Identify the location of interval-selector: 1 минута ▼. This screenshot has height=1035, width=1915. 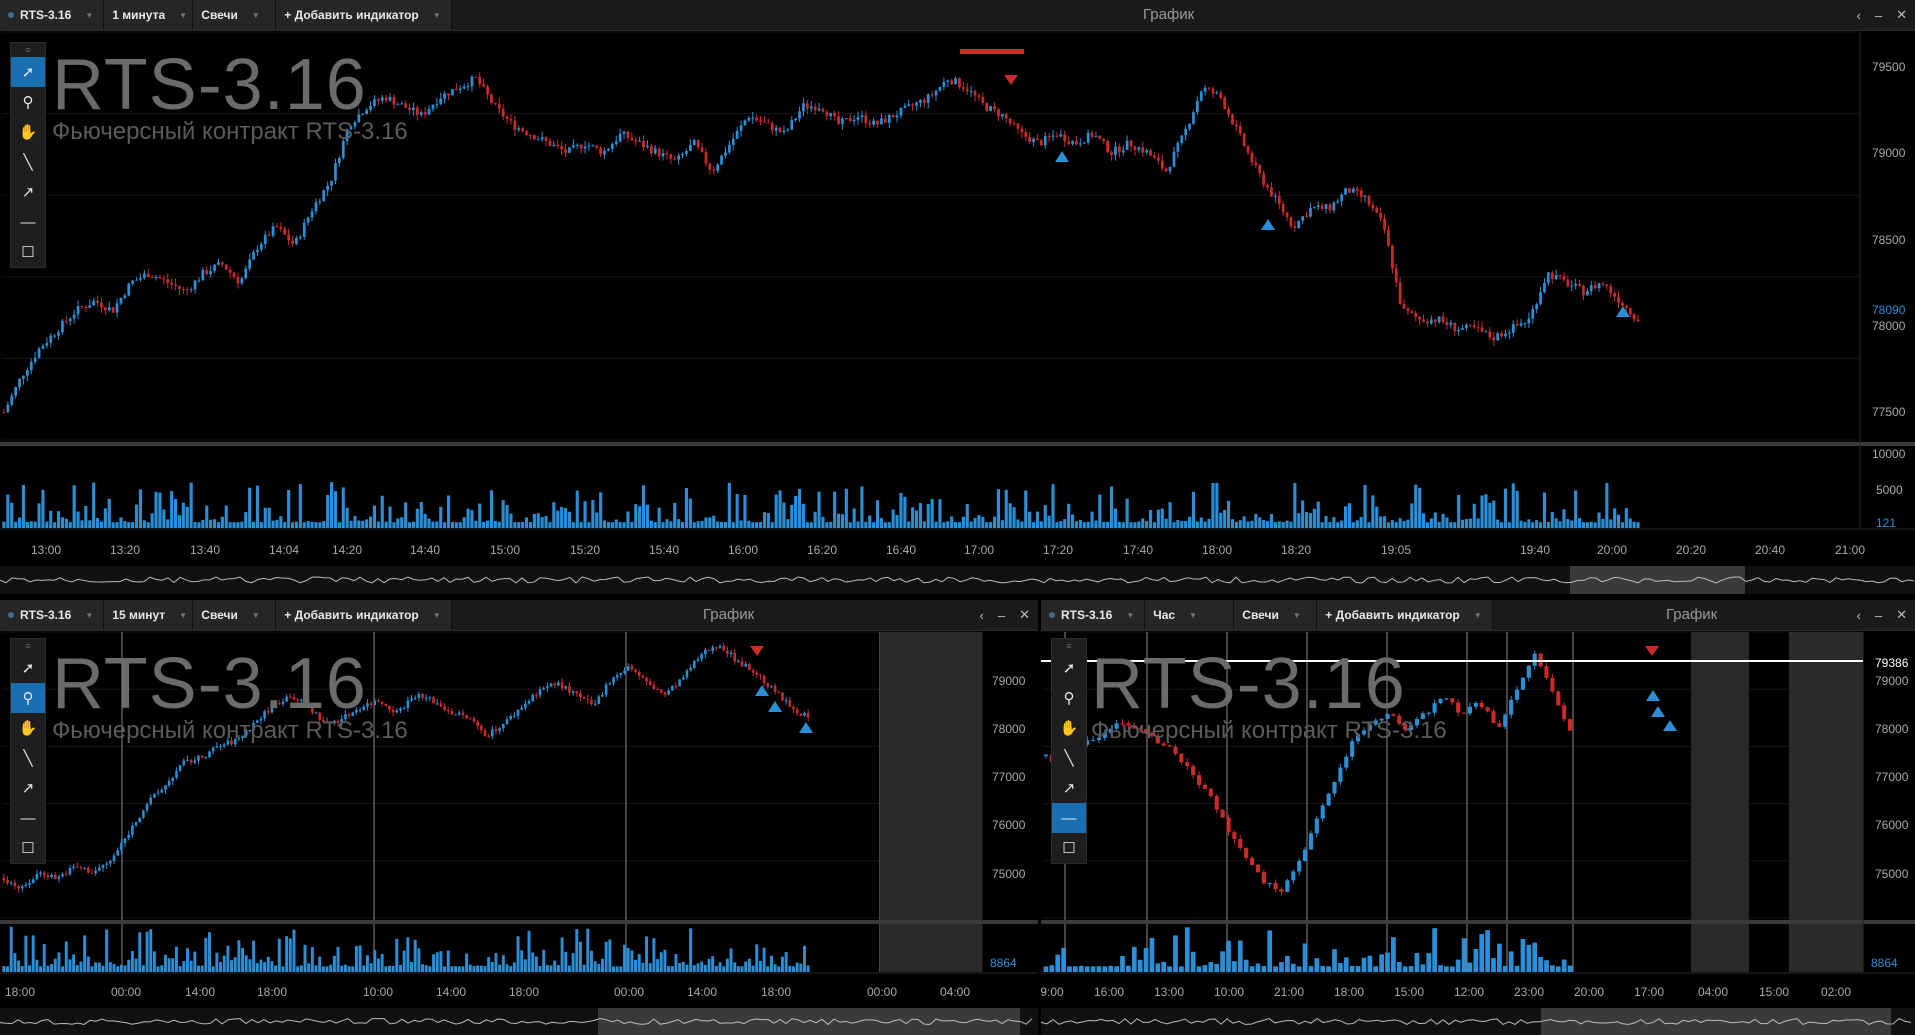
(149, 15).